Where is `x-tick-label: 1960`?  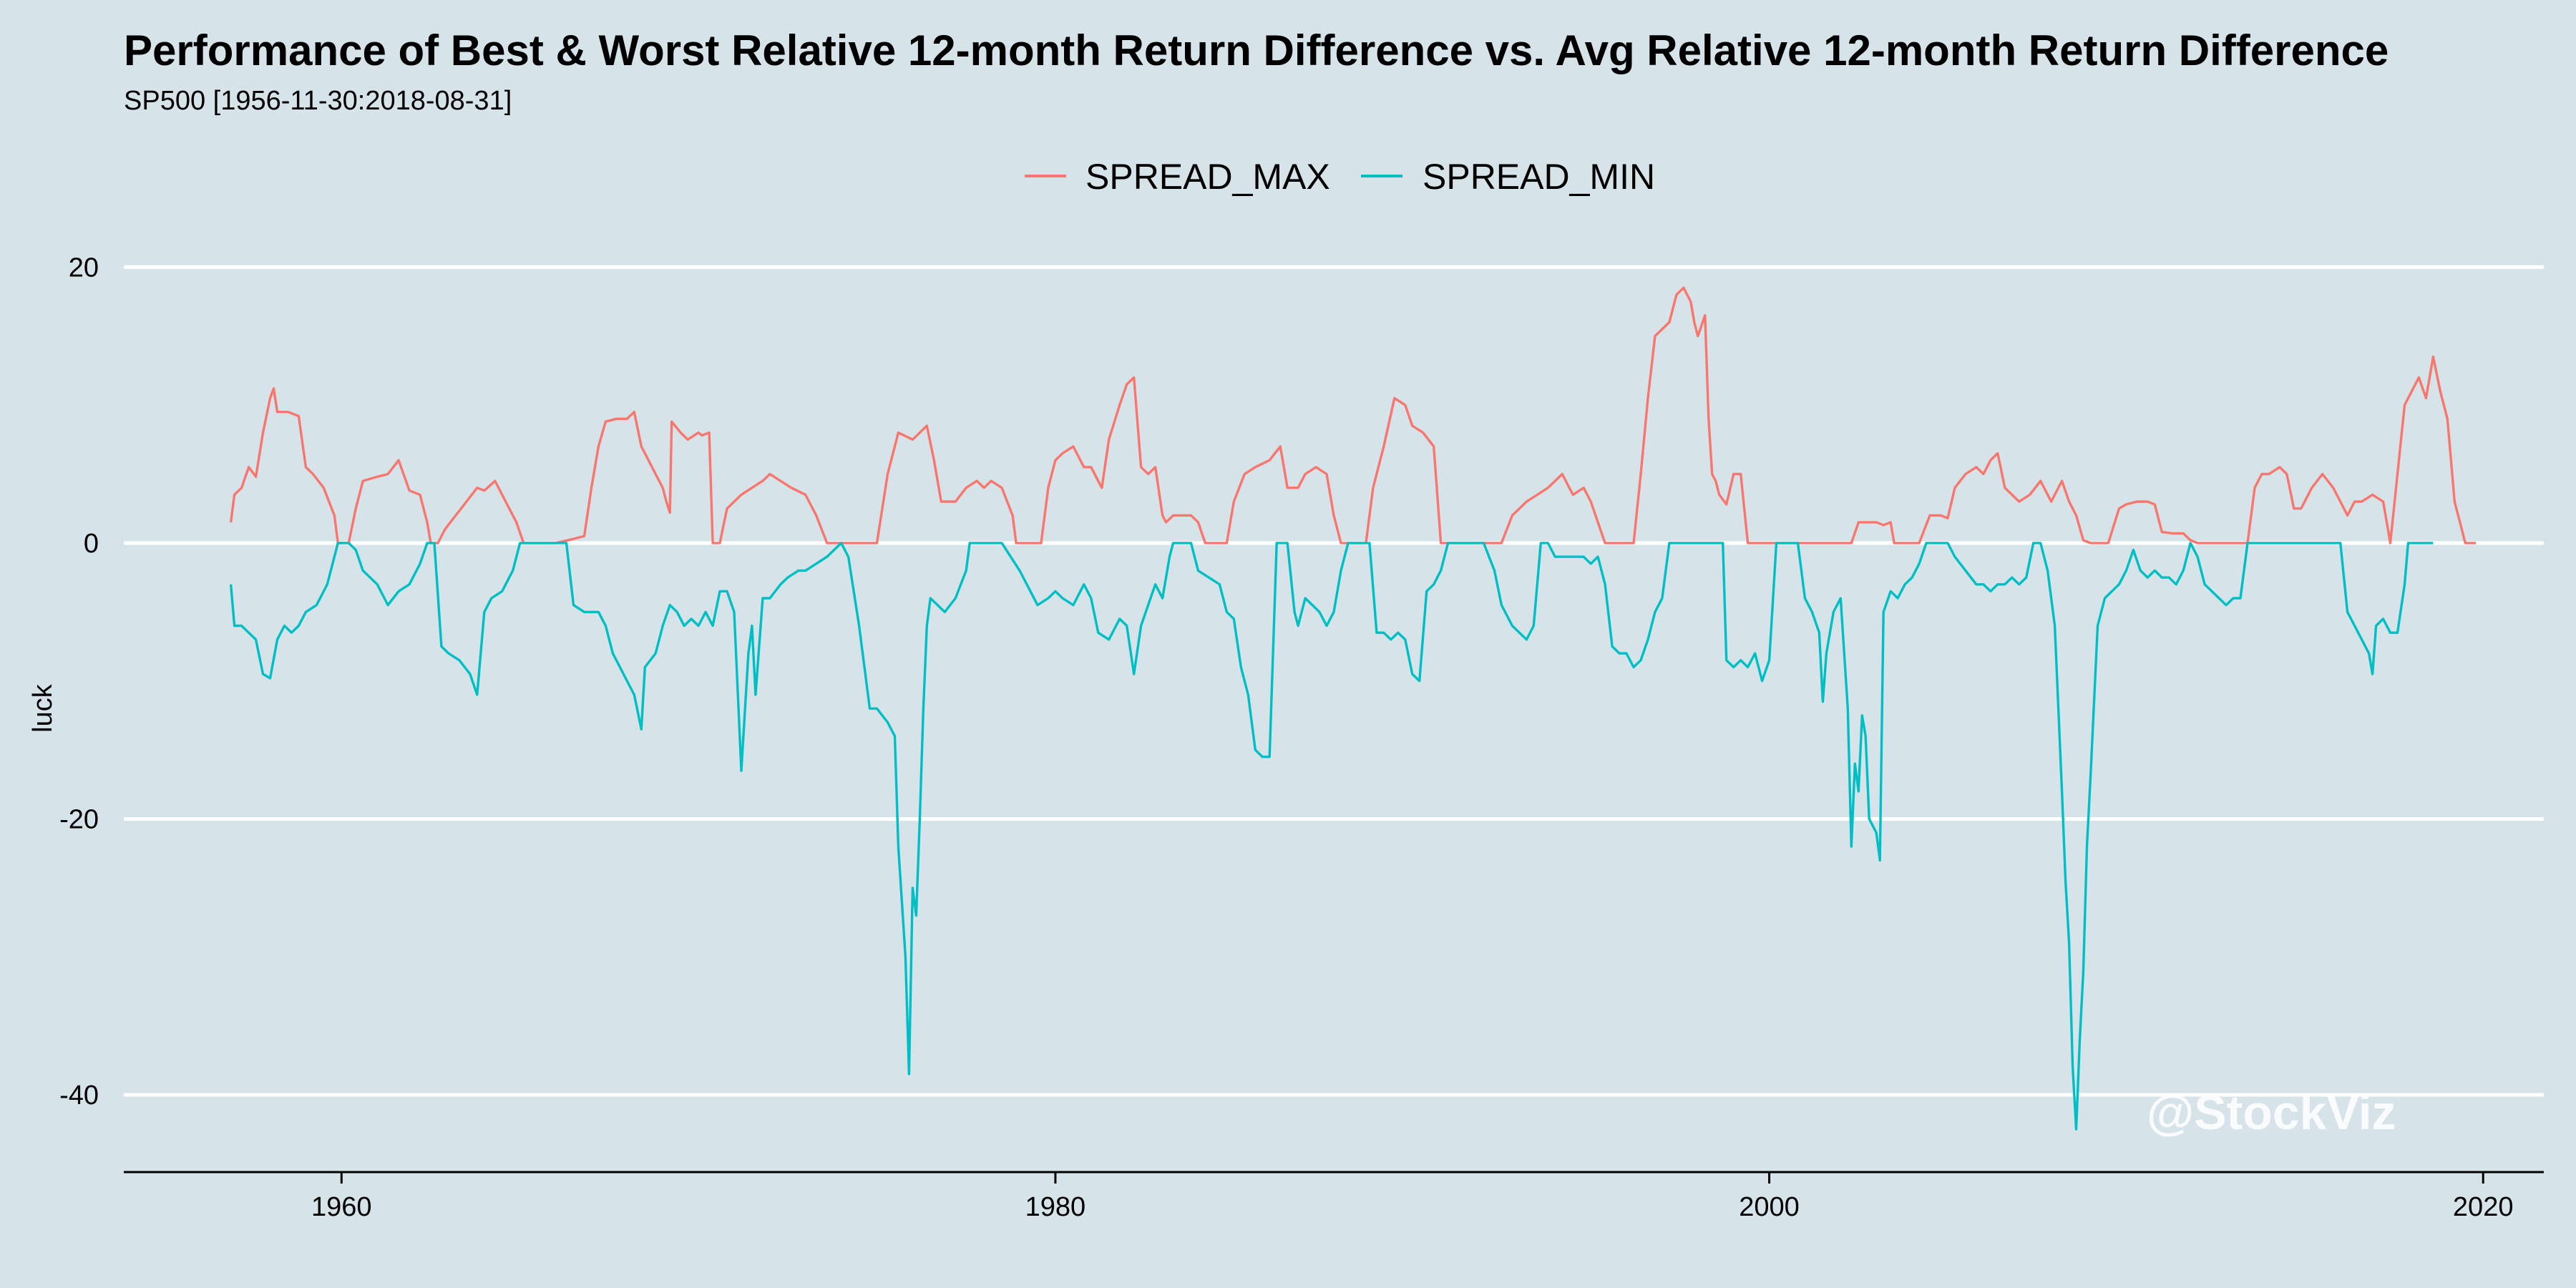
x-tick-label: 1960 is located at coordinates (341, 1207).